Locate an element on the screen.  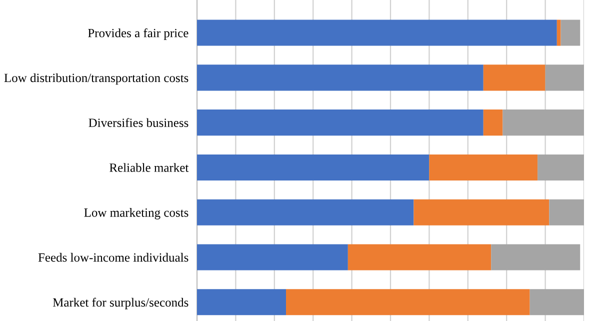
y-tick-label: Reliable market is located at coordinates (149, 167).